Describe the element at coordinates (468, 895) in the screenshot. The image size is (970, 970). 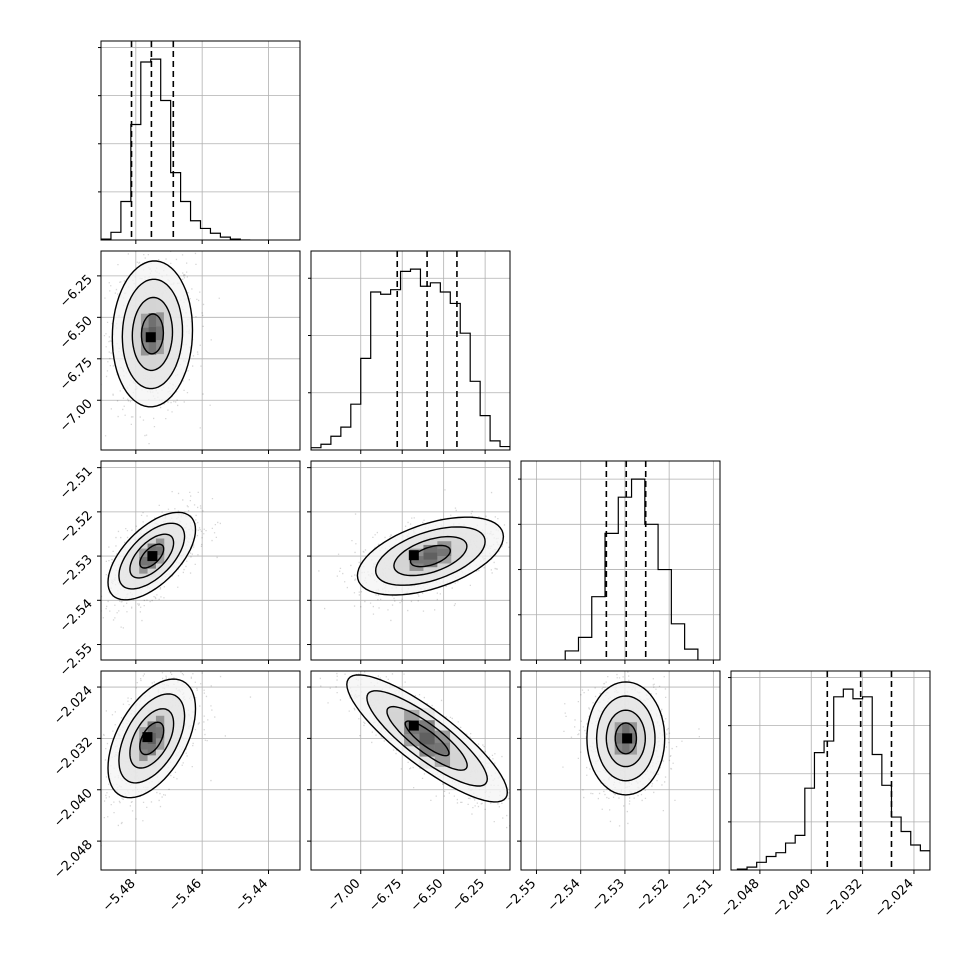
I see `x-tick-label: −6.25` at that location.